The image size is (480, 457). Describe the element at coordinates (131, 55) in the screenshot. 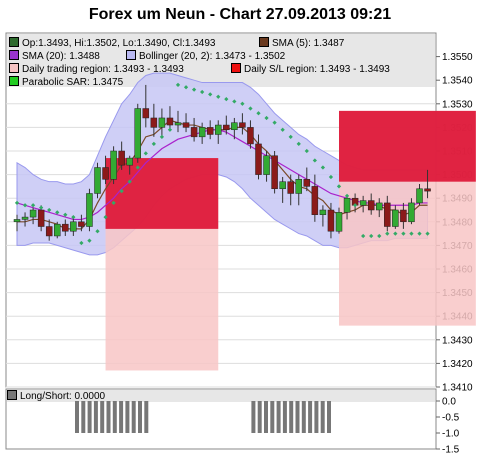

I see `legend-swatch-bollinger` at that location.